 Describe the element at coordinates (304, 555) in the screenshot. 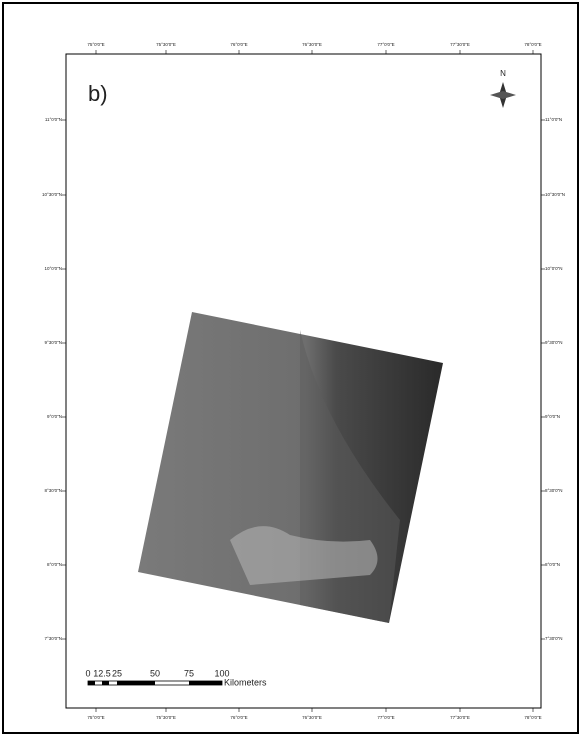

I see `cloud` at that location.